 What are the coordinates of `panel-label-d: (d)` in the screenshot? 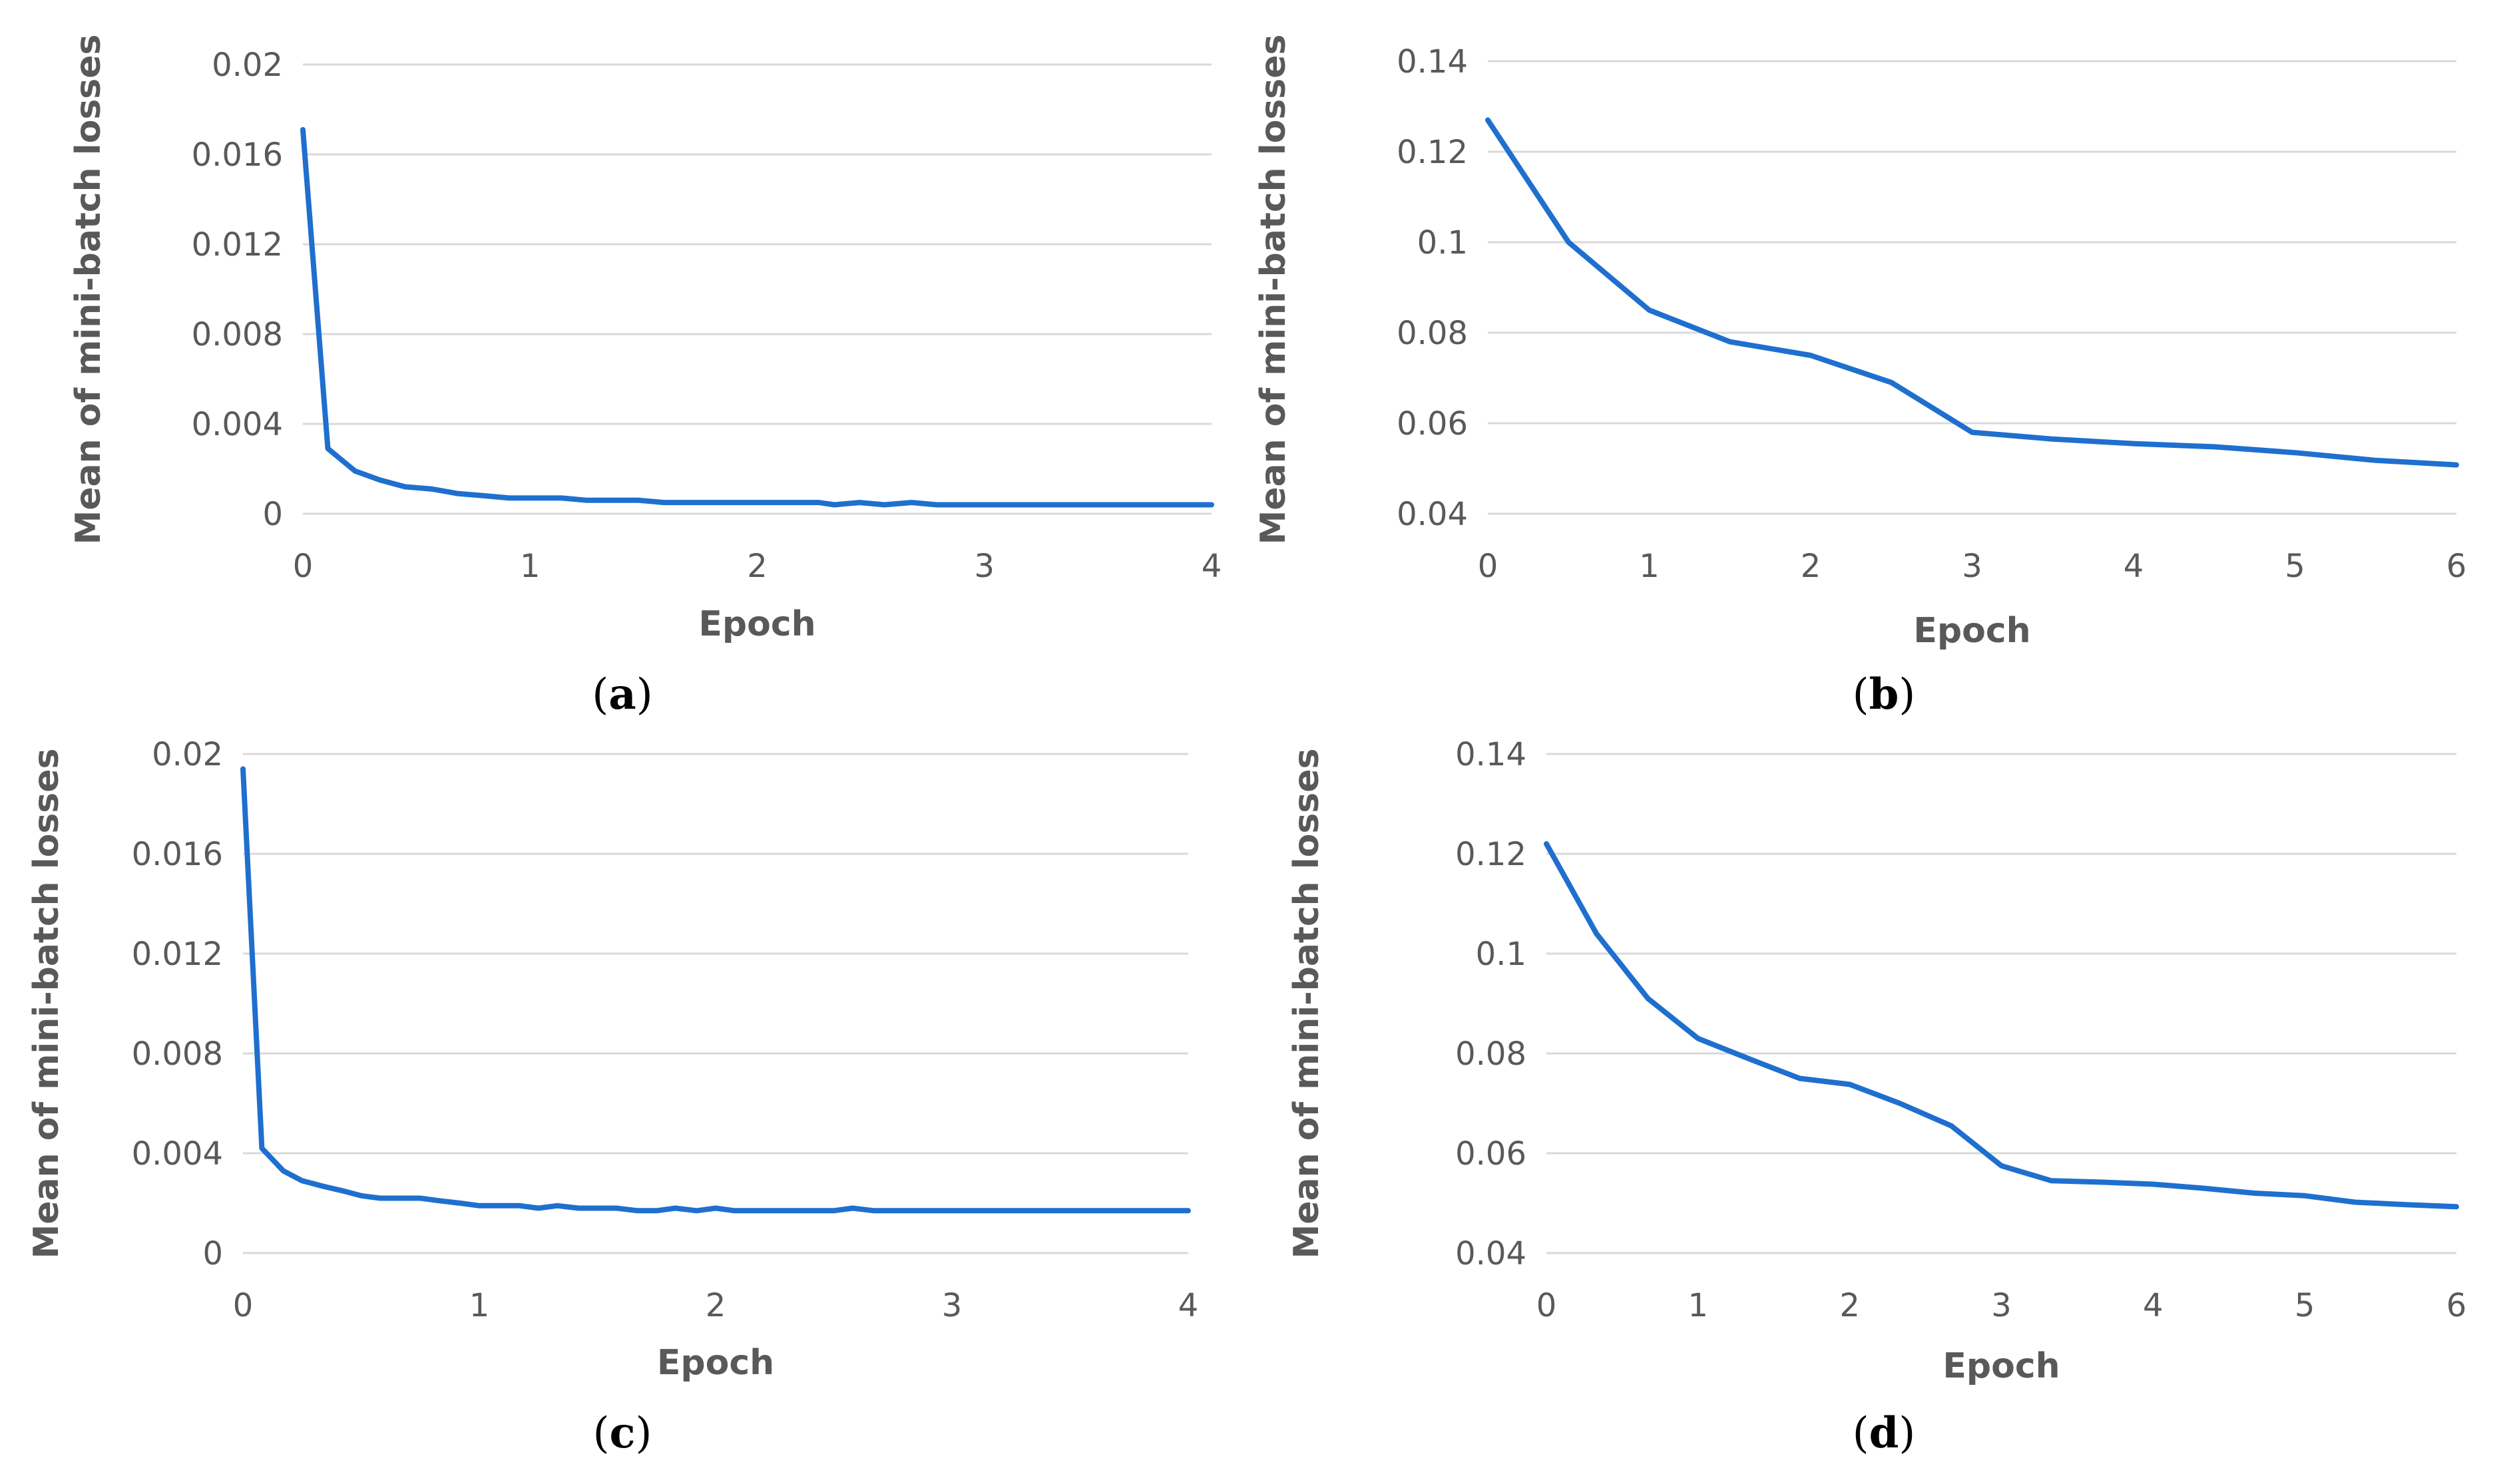 It's located at (1884, 1433).